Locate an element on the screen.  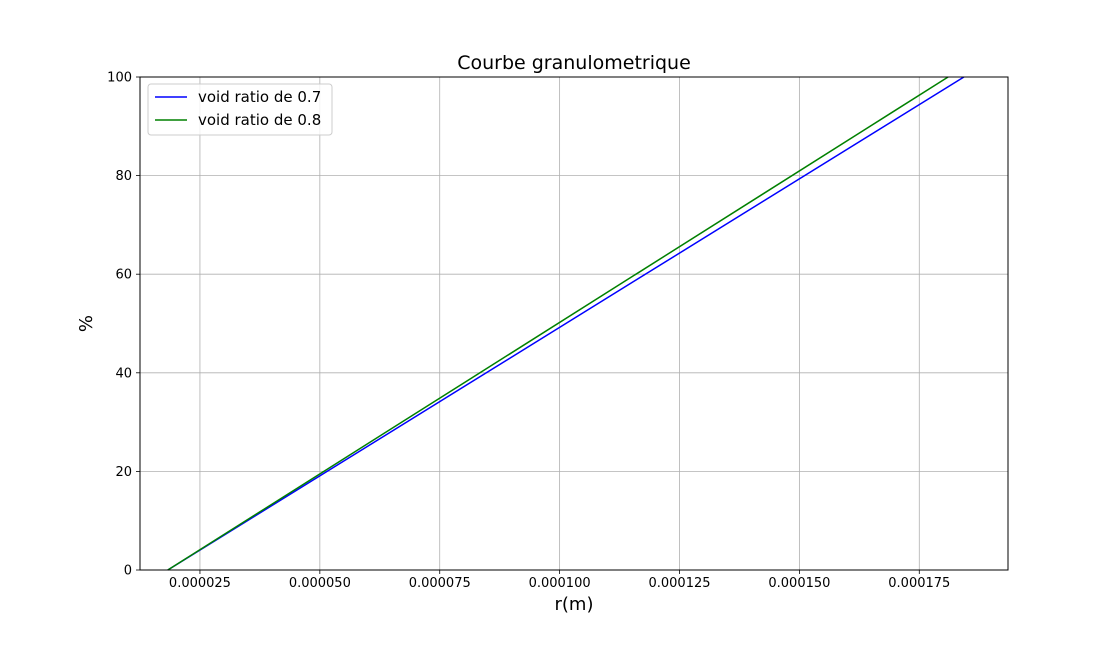
x-tick-label: 0.000025 is located at coordinates (200, 583).